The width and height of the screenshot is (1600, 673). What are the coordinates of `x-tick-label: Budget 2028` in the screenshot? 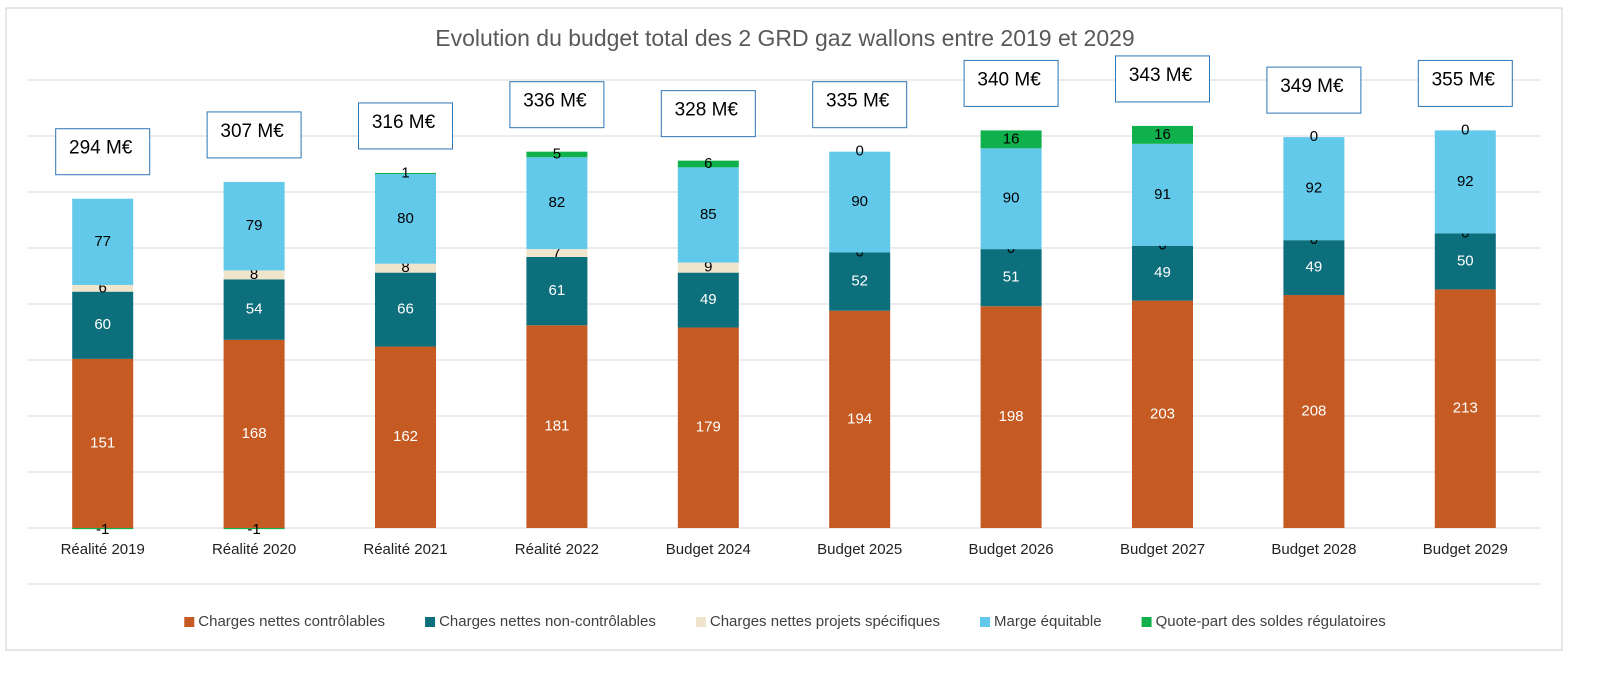 It's located at (1313, 549).